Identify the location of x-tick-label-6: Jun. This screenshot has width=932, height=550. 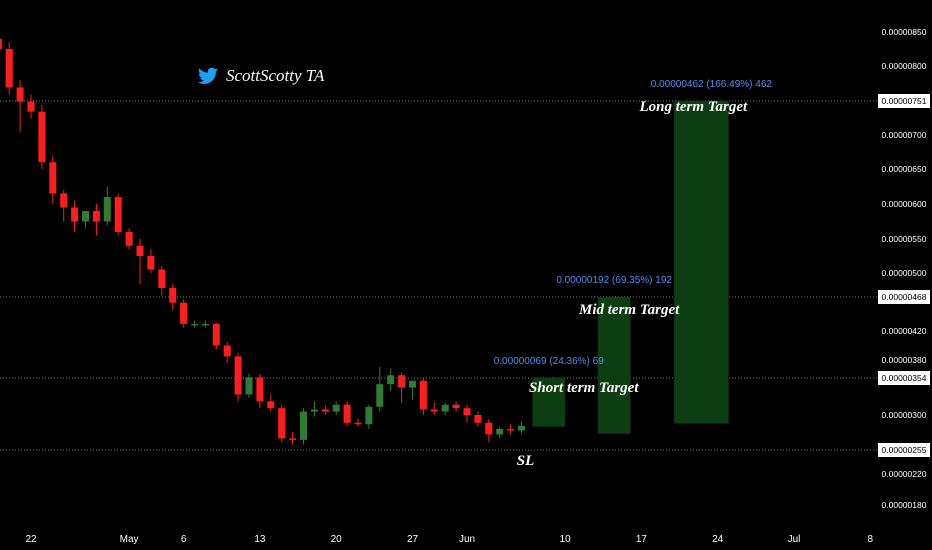
(467, 539).